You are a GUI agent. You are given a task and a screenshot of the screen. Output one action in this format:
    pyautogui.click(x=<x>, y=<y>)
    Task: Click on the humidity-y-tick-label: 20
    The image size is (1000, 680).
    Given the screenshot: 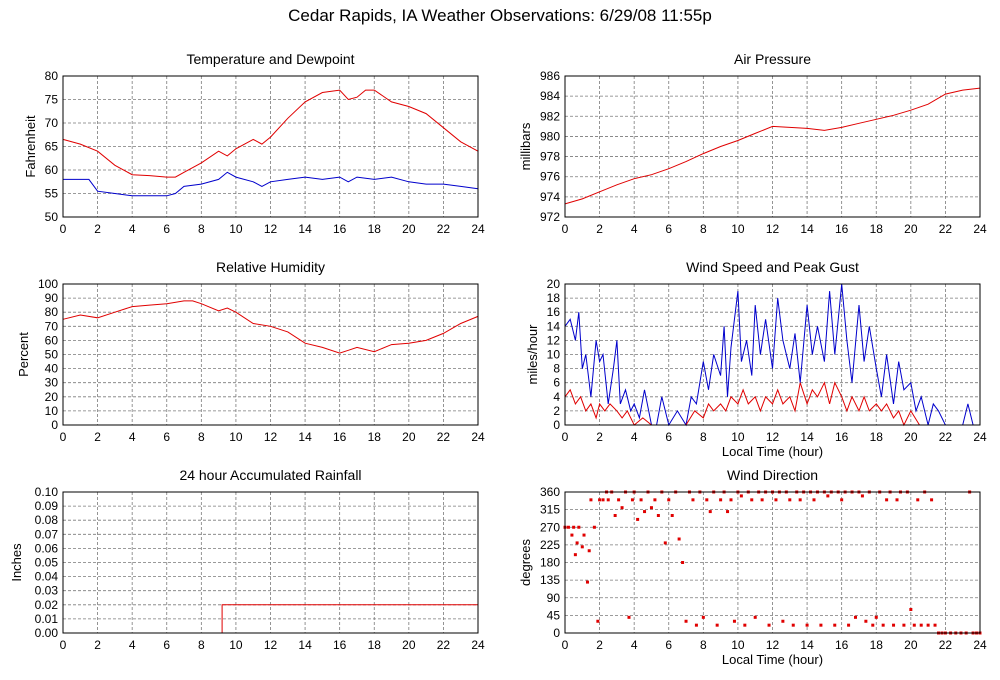 What is the action you would take?
    pyautogui.click(x=52, y=397)
    